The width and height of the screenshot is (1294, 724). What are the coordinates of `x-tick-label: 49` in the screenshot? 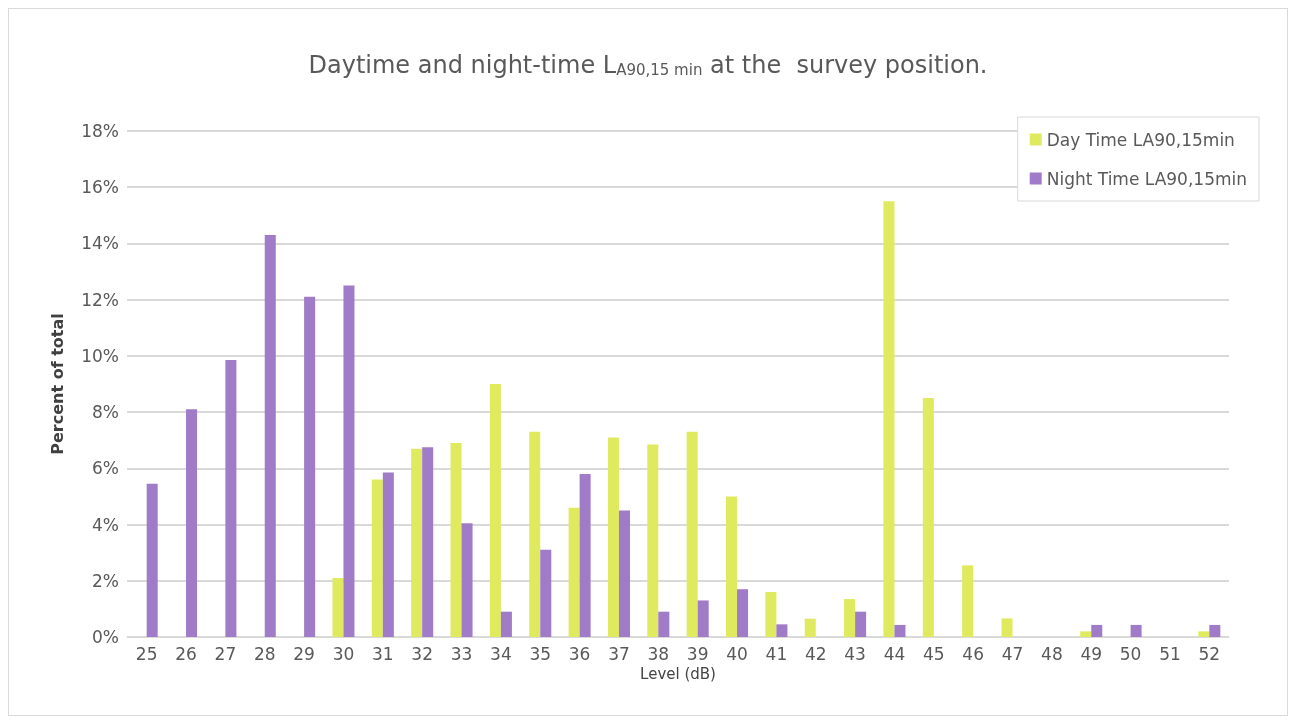 It's located at (1091, 653).